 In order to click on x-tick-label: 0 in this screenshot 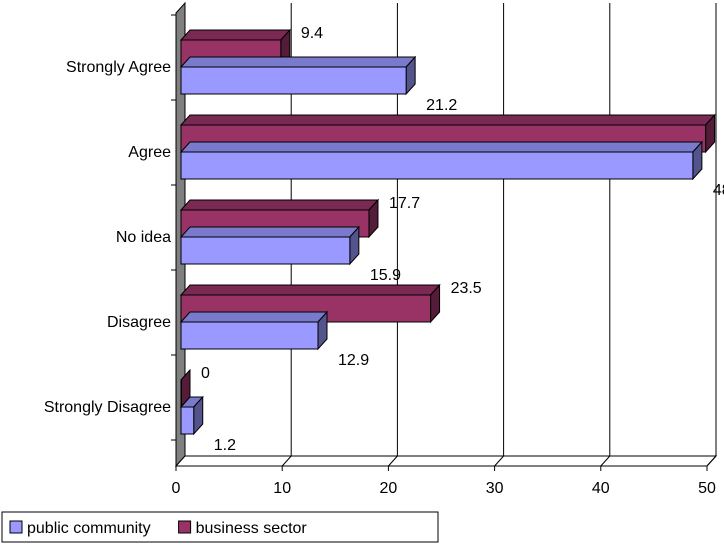, I will do `click(176, 488)`.